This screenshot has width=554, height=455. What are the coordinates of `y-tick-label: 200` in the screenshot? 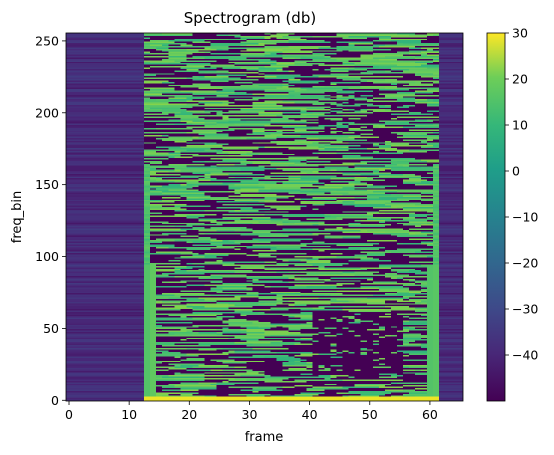 It's located at (47, 112).